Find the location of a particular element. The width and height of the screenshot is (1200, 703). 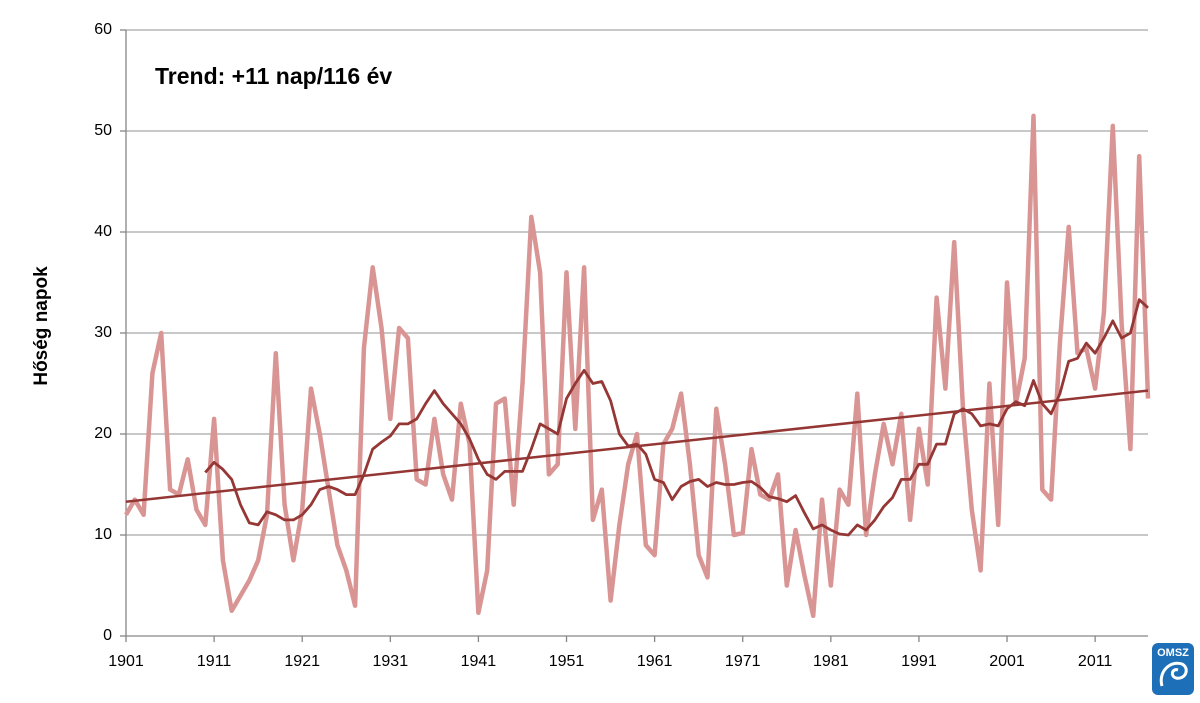

x-tick-label: 1901 is located at coordinates (126, 661).